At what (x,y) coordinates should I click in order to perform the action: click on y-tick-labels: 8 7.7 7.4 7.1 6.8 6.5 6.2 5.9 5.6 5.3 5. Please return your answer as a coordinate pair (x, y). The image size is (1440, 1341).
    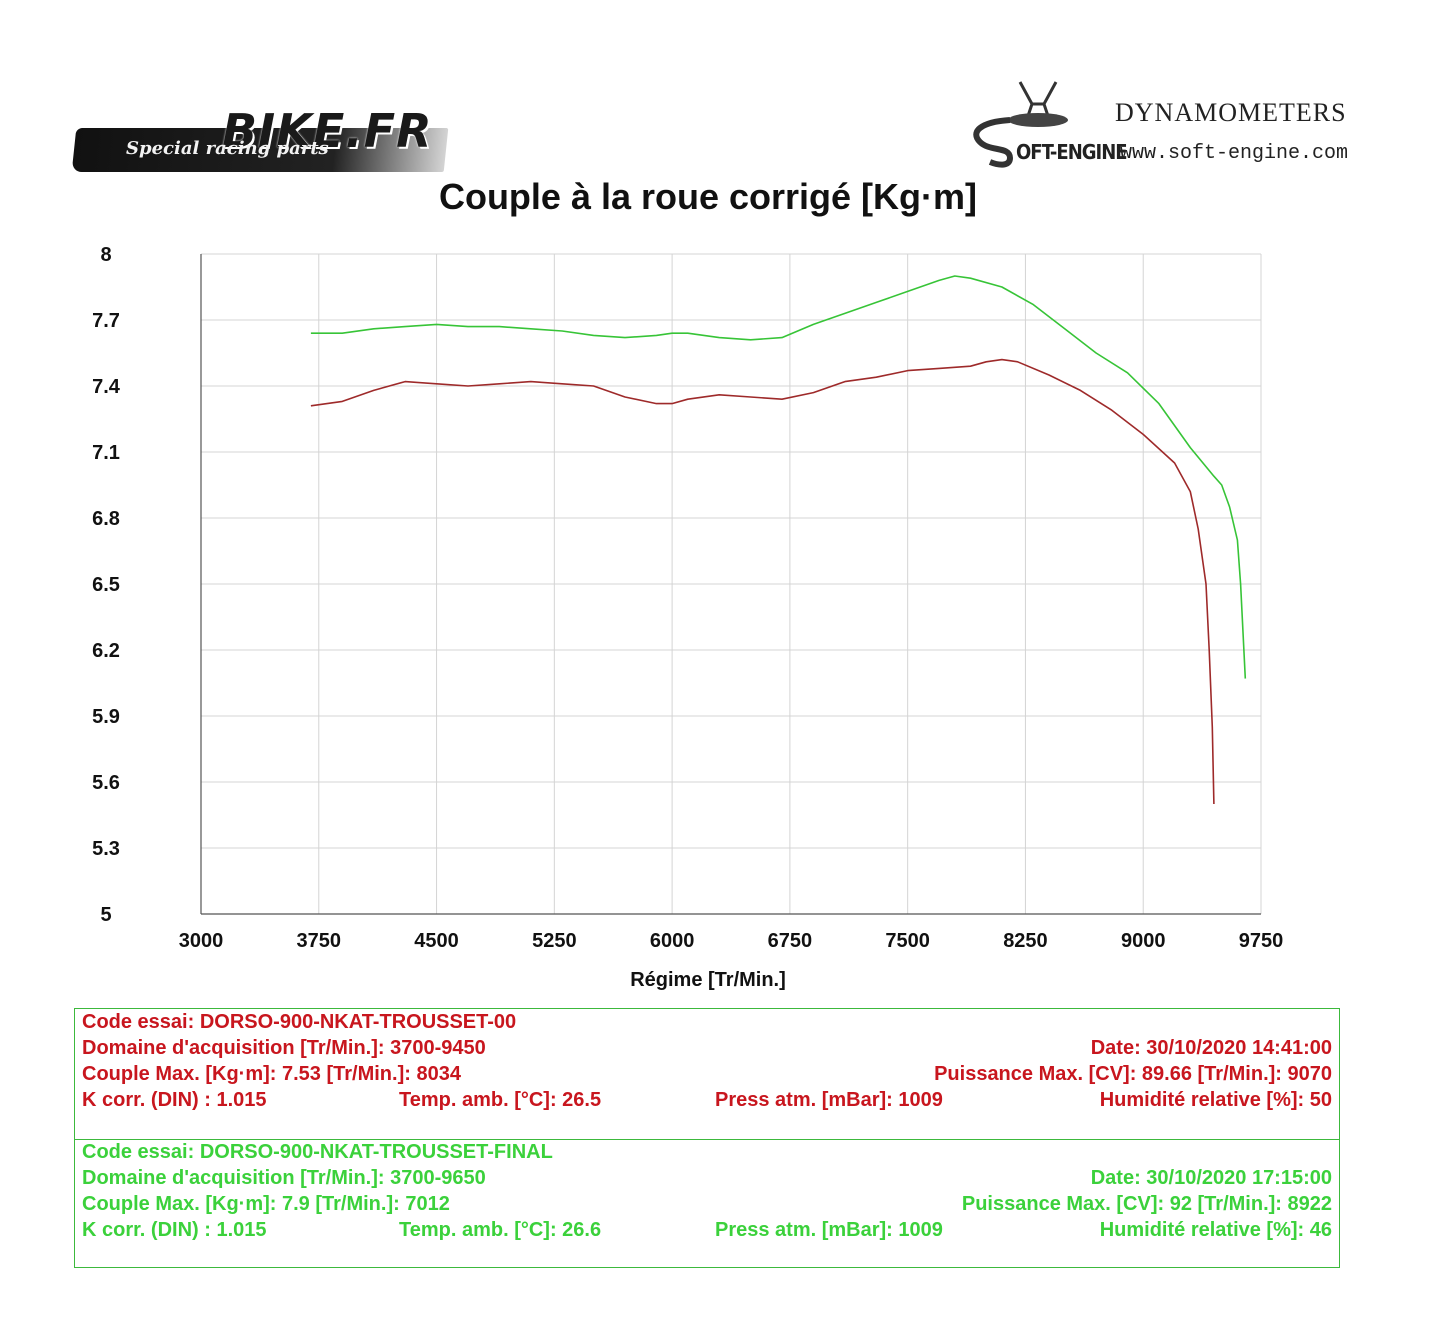
    Looking at the image, I should click on (106, 585).